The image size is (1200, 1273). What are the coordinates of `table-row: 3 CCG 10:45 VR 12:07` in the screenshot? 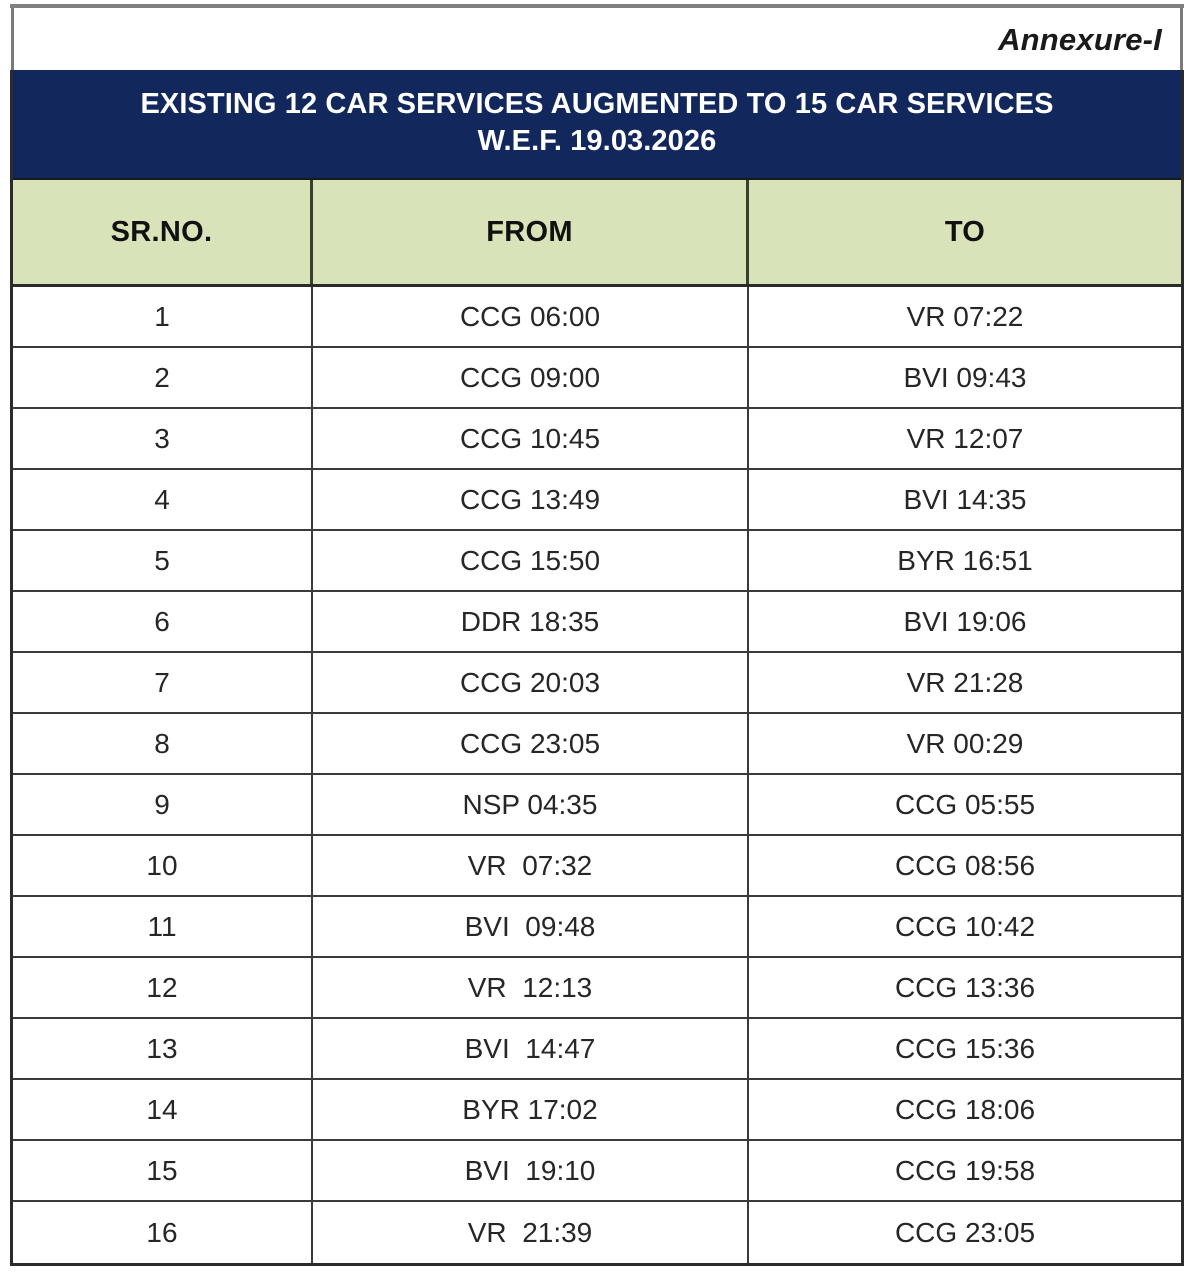 It's located at (597, 439).